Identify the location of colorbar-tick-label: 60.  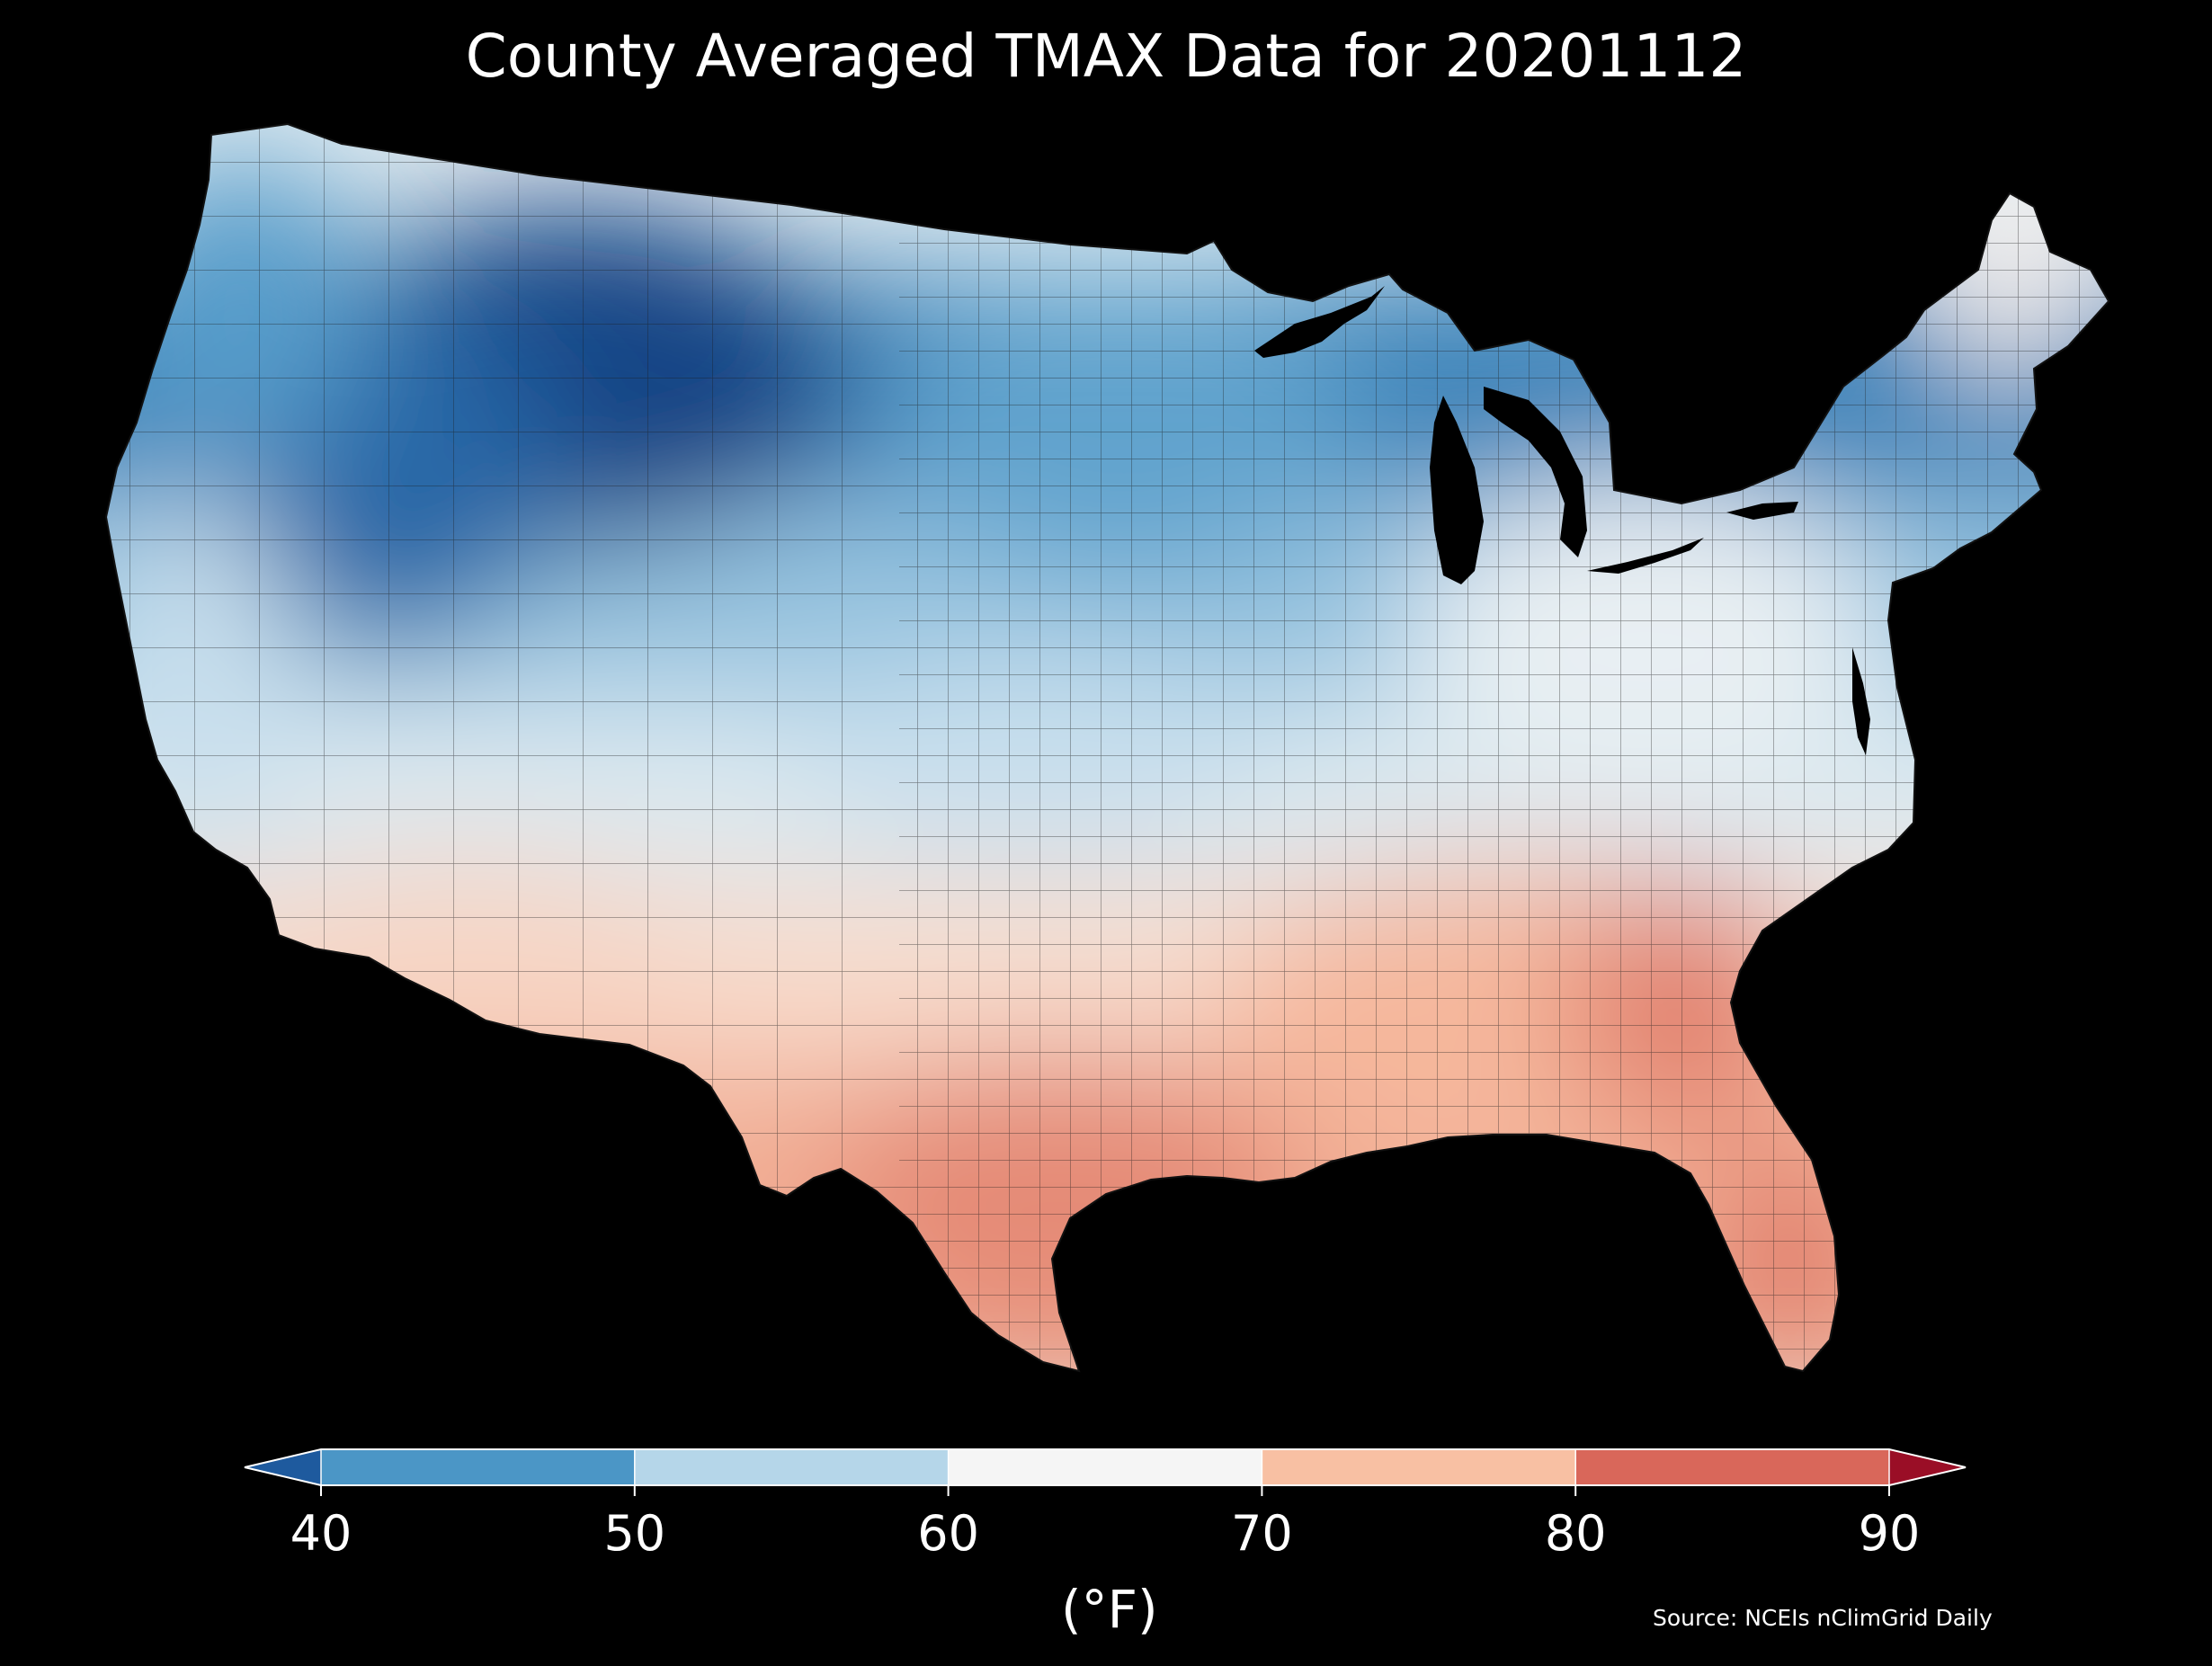
(948, 1533).